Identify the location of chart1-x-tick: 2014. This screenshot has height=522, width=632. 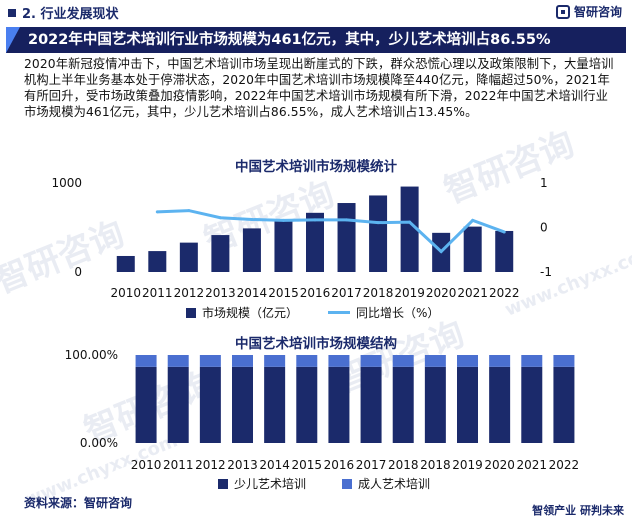
(252, 293).